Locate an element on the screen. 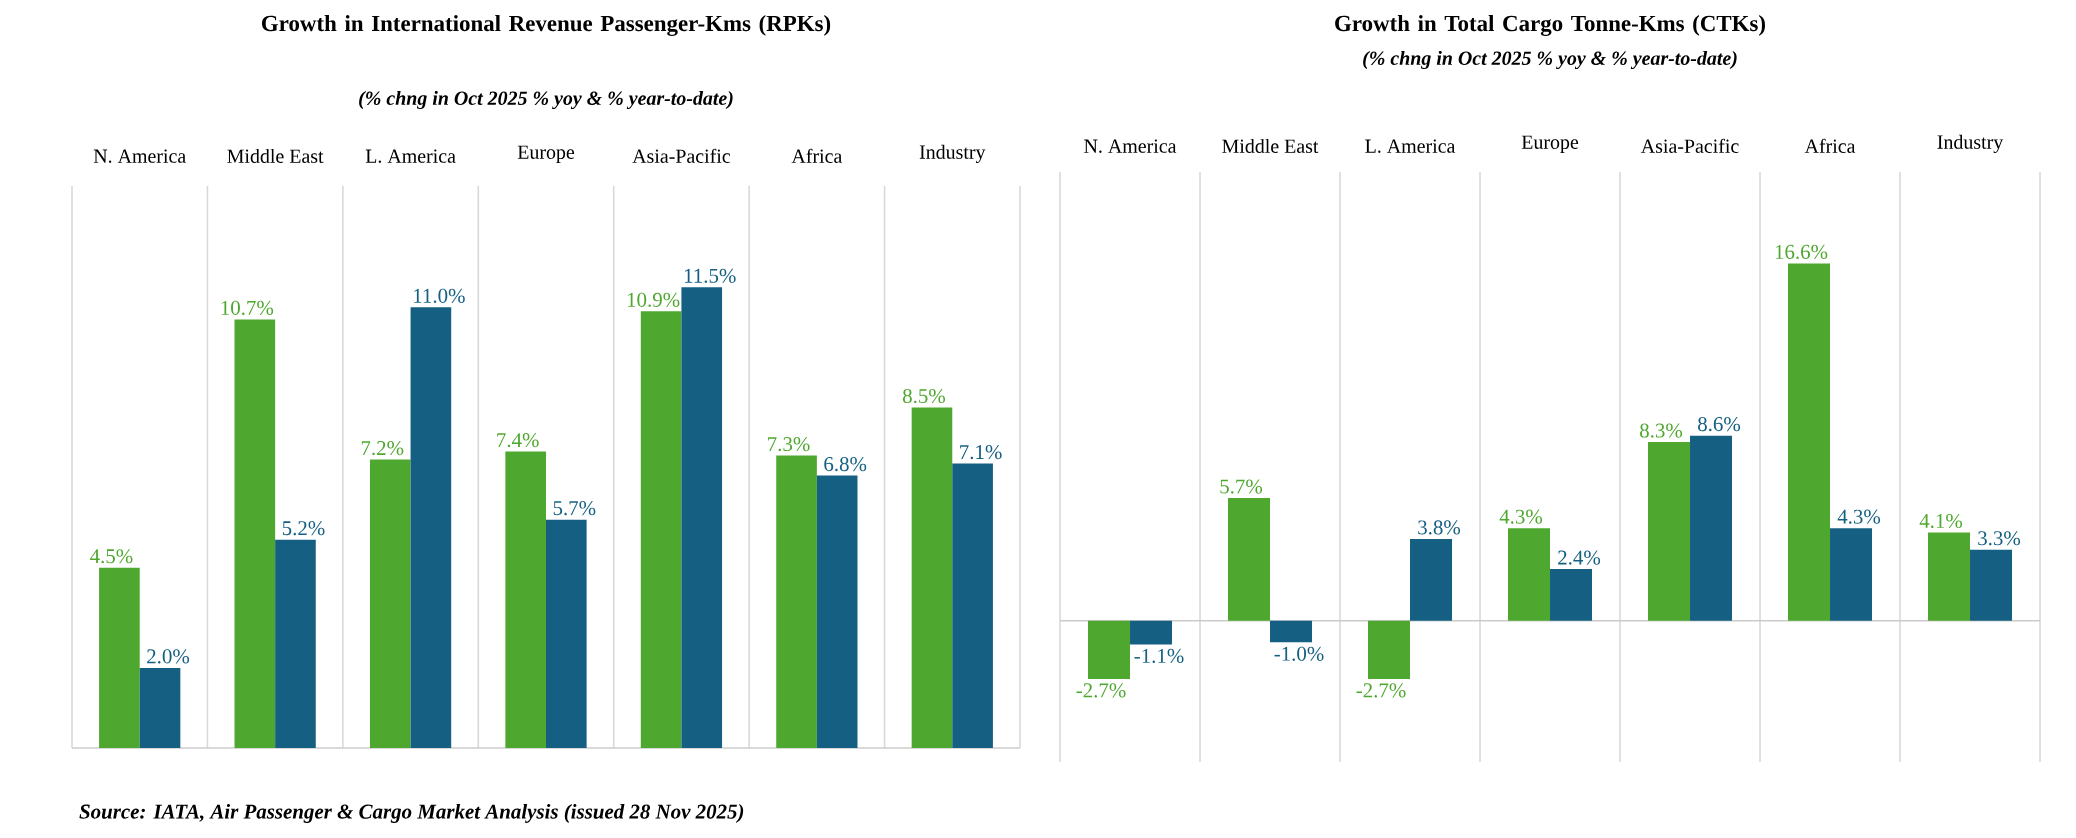 Image resolution: width=2076 pixels, height=838 pixels. data-label: 11.0% is located at coordinates (439, 295).